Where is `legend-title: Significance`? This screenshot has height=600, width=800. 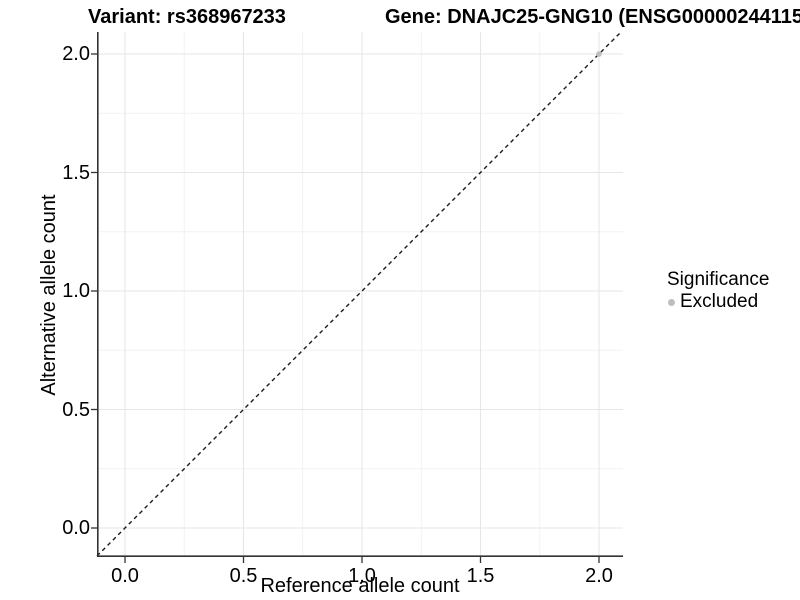
legend-title: Significance is located at coordinates (718, 279).